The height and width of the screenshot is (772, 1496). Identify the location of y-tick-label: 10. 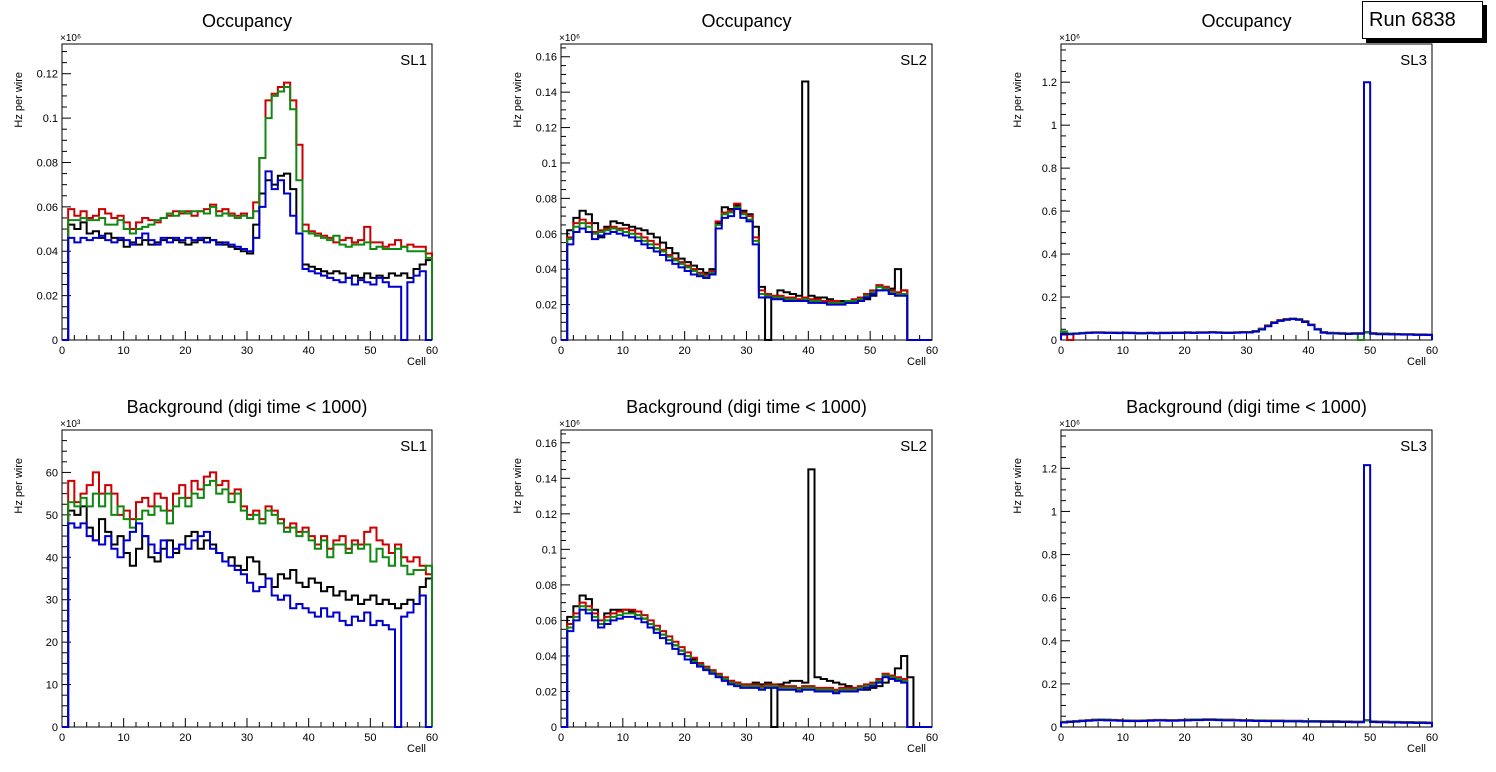
(52, 686).